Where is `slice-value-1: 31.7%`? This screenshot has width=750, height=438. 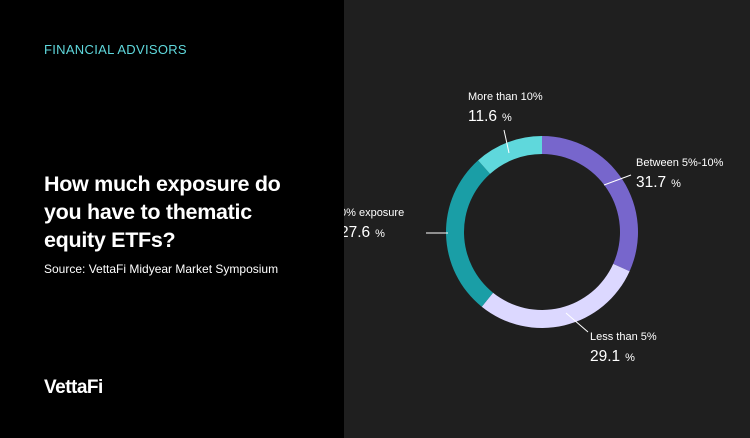
slice-value-1: 31.7% is located at coordinates (658, 182).